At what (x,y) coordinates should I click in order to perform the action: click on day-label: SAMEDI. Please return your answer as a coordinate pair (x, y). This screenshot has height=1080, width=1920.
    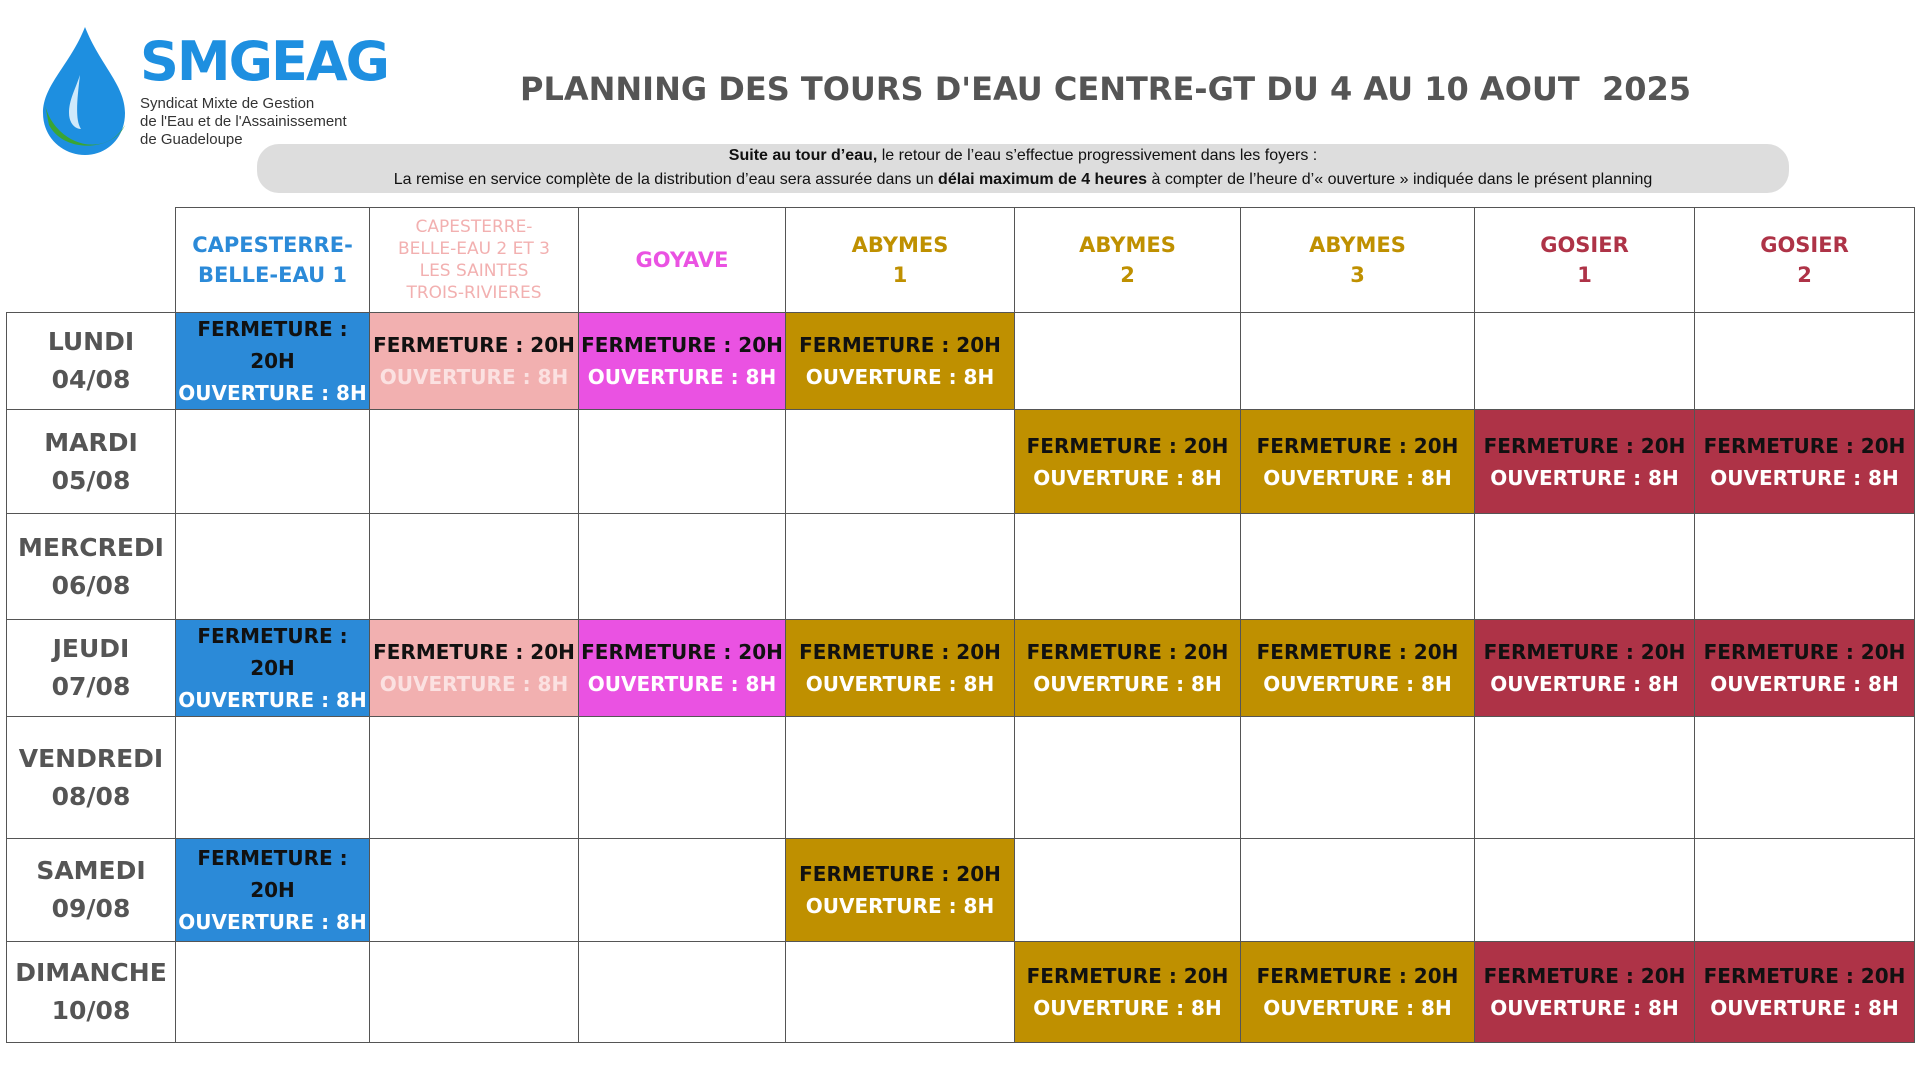
    Looking at the image, I should click on (91, 870).